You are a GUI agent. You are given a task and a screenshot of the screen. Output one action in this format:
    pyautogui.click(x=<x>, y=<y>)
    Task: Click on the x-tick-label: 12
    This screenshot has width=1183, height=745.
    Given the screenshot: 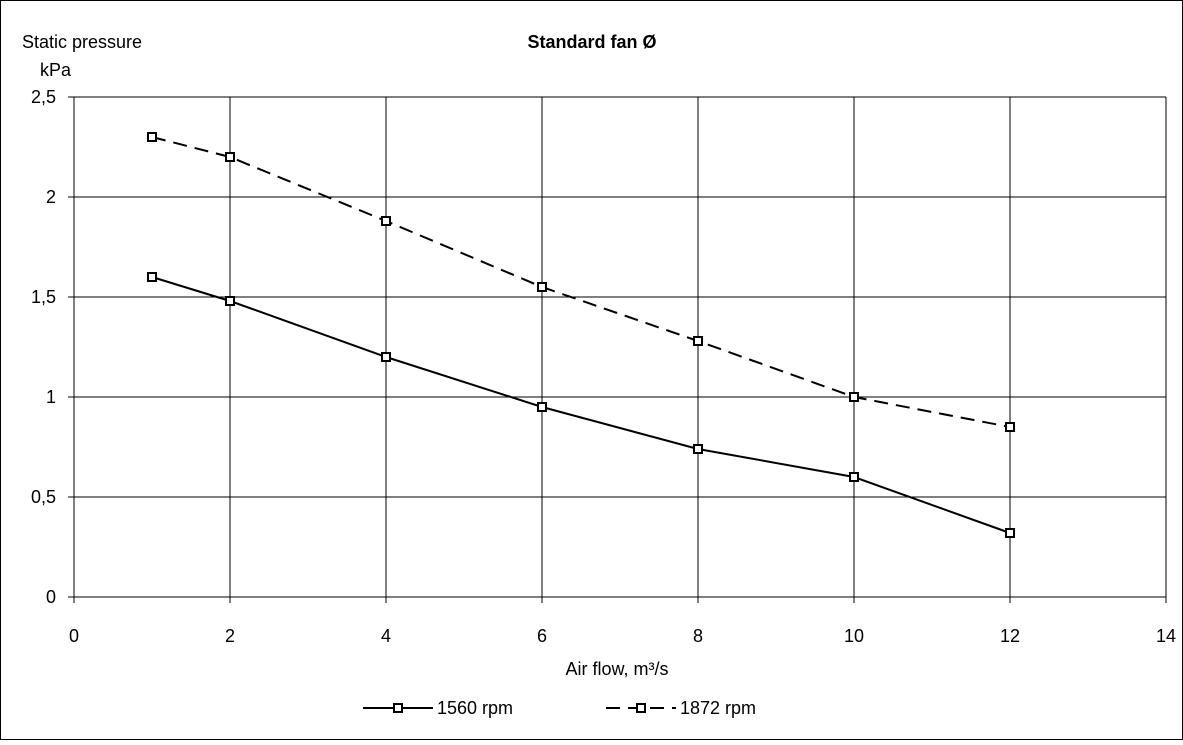 What is the action you would take?
    pyautogui.click(x=1010, y=636)
    